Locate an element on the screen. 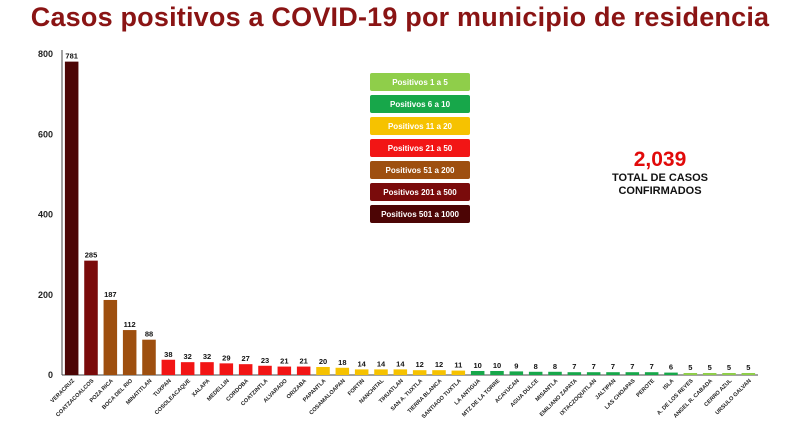 This screenshot has height=432, width=800. legend-item-21-50: Positivos 21 a 50 is located at coordinates (420, 148).